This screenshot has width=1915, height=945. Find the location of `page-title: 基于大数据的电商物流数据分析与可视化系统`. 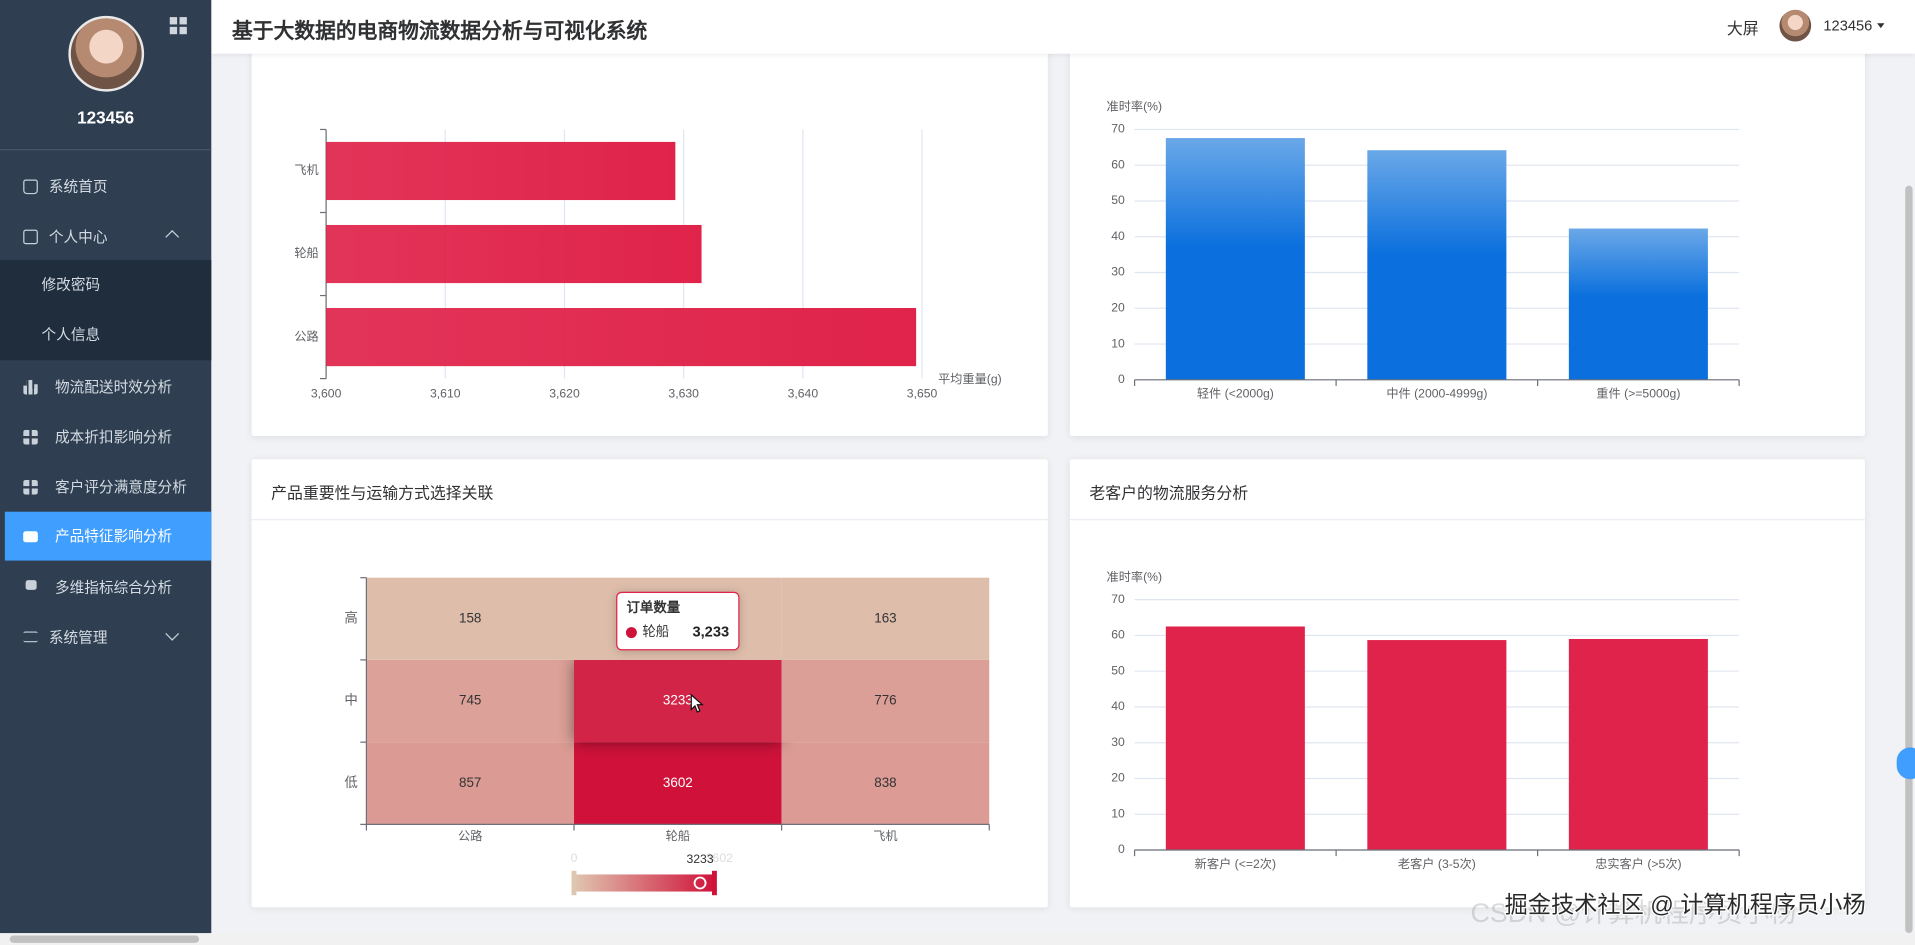

page-title: 基于大数据的电商物流数据分析与可视化系统 is located at coordinates (440, 31).